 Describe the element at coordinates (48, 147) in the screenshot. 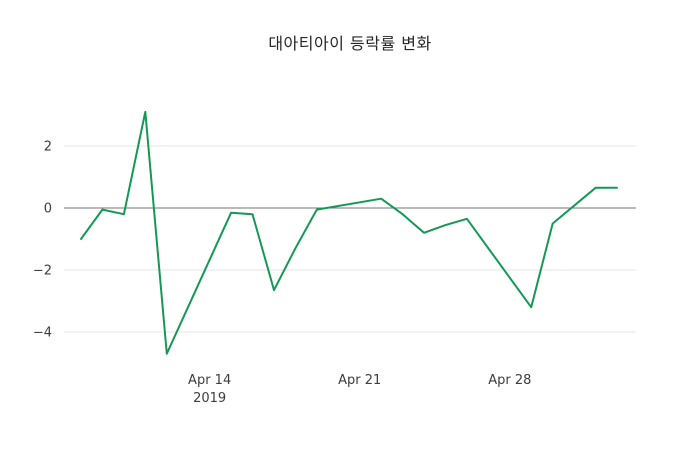

I see `y-tick-label: 2` at that location.